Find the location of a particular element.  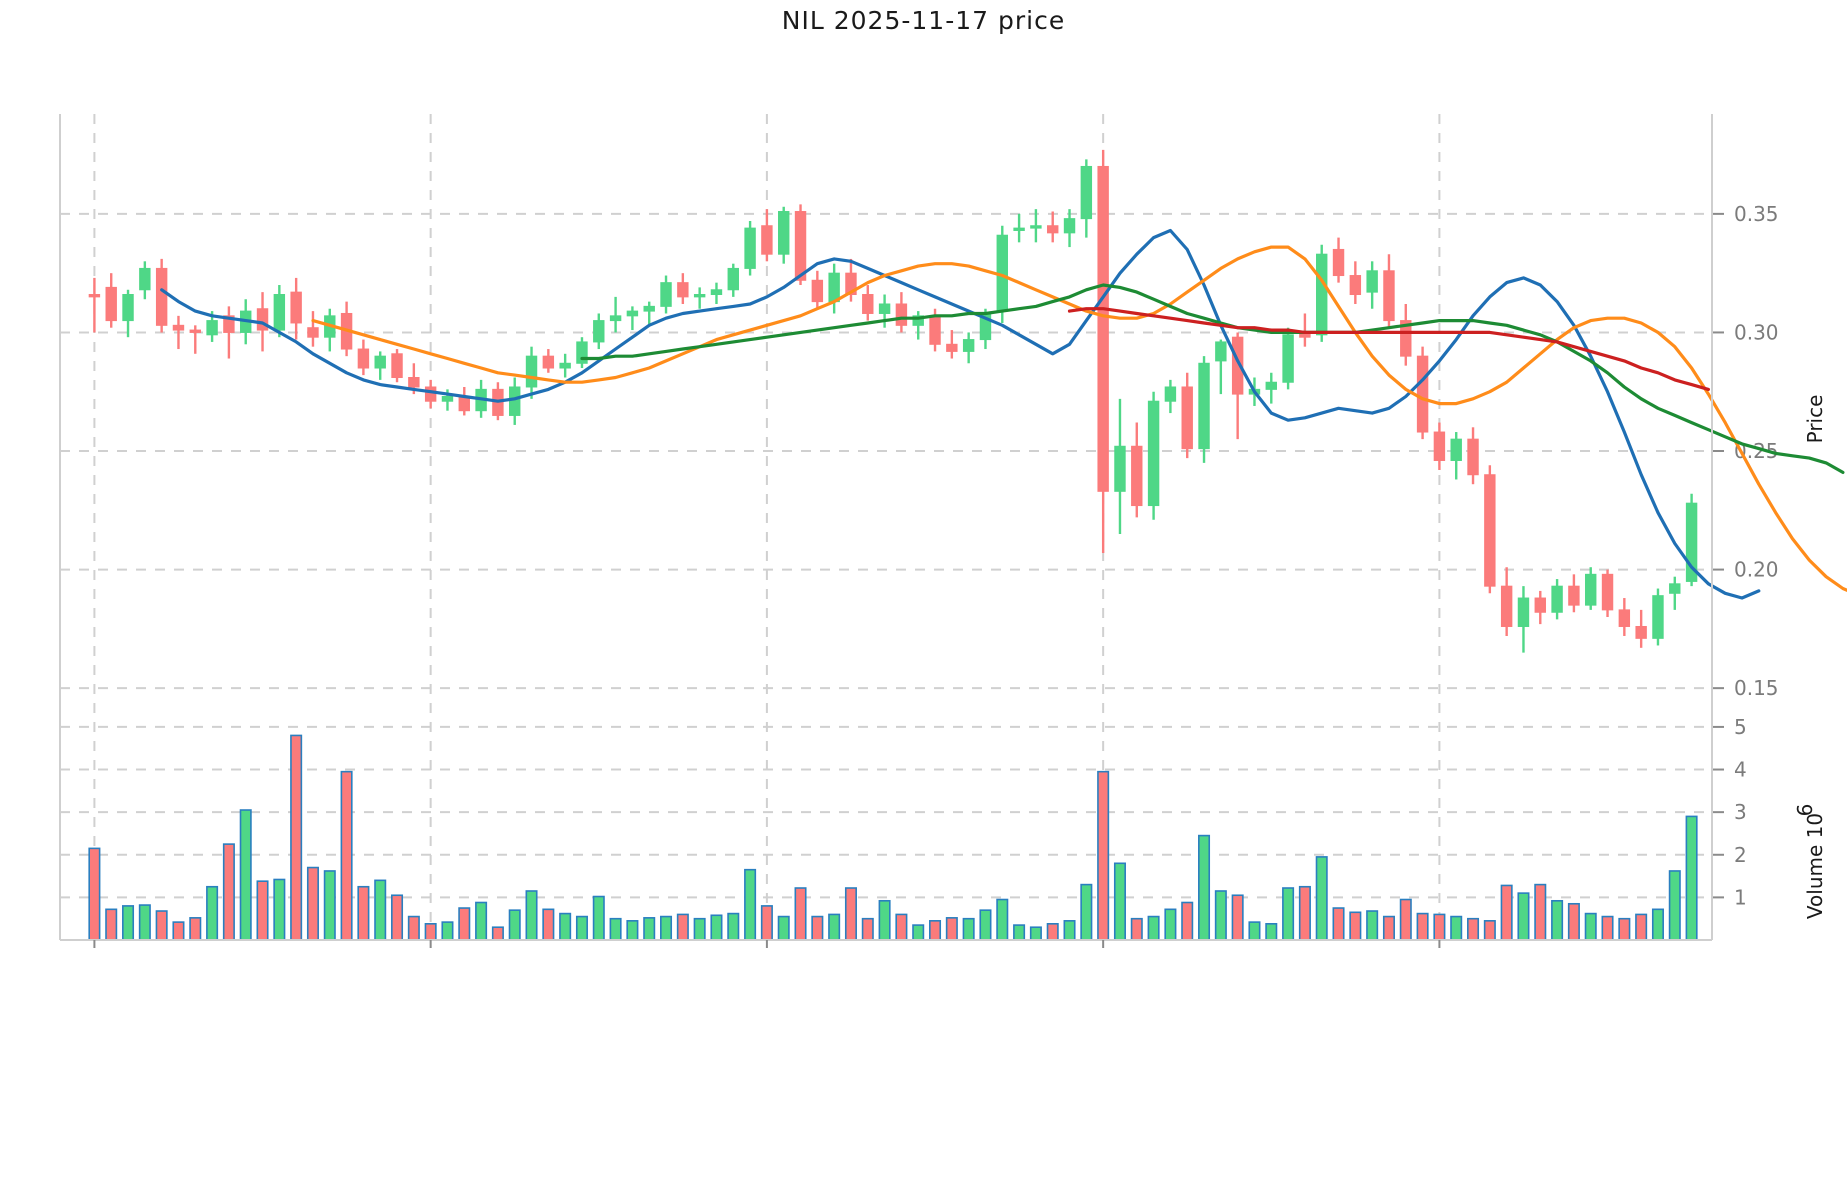

ma-line-ma_slowest is located at coordinates (1388, 349).